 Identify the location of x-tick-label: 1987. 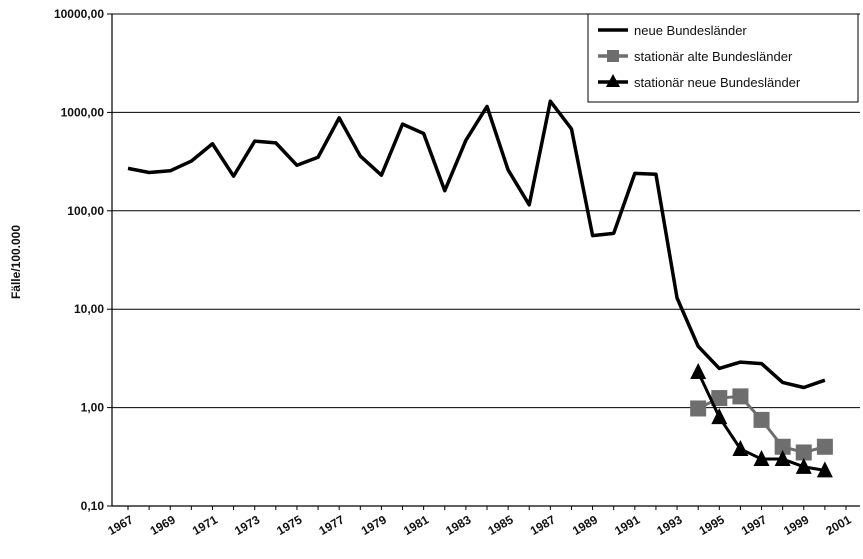
(543, 525).